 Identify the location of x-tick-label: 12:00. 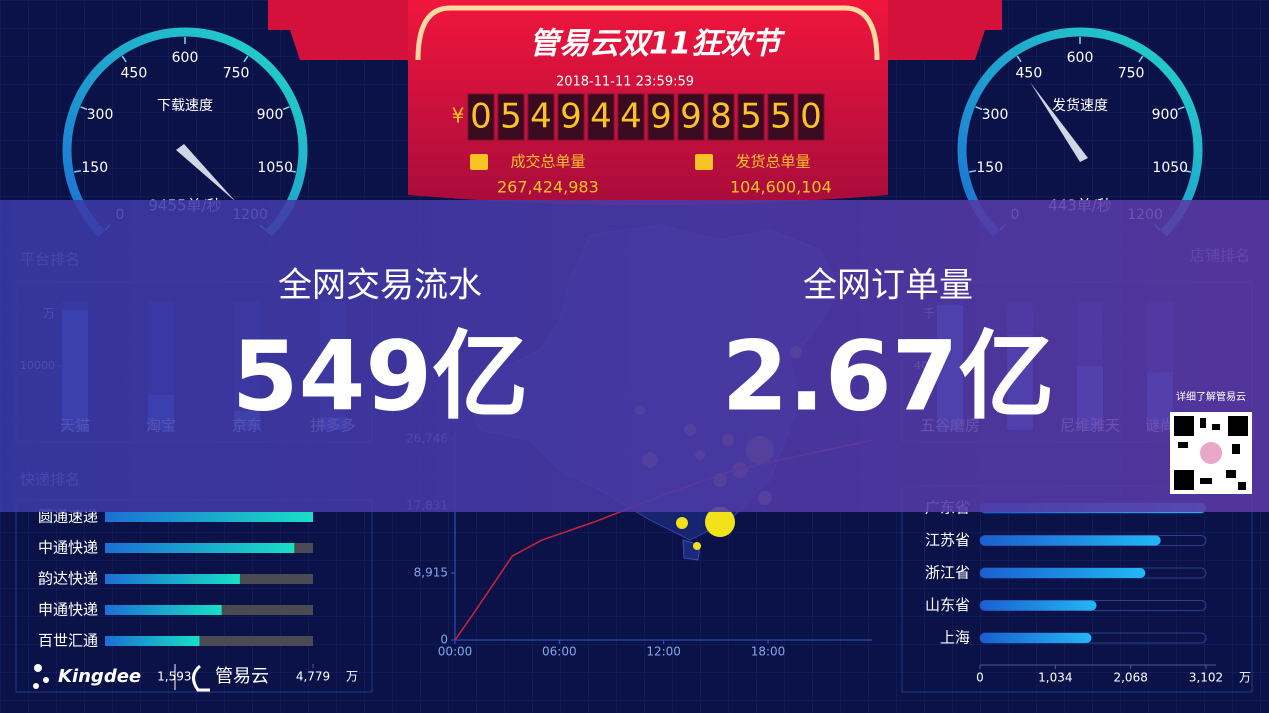
(663, 652).